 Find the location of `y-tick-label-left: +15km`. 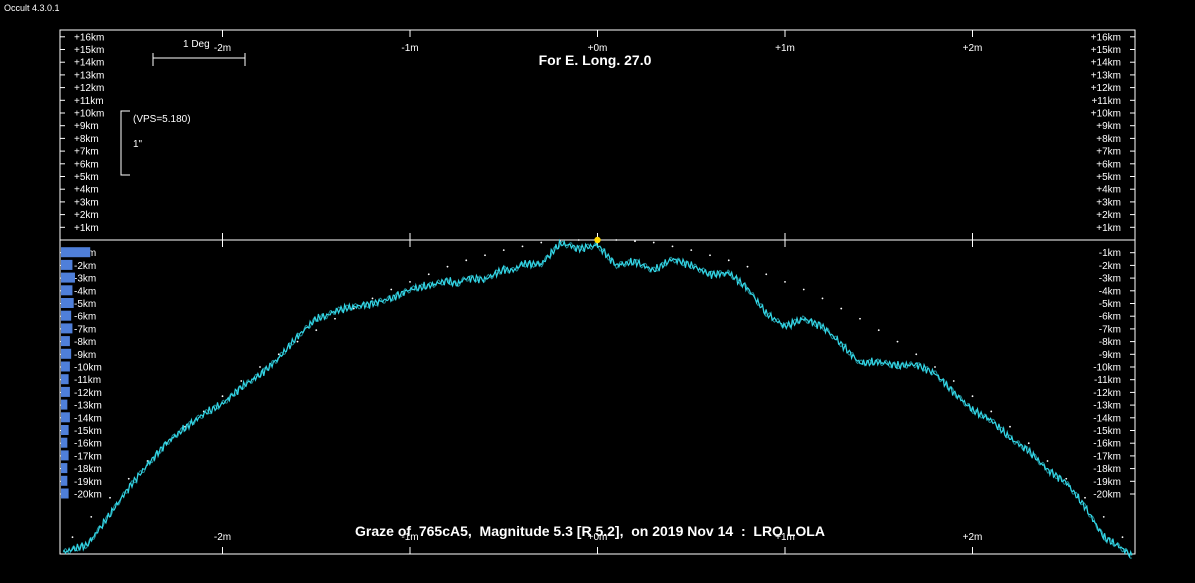

y-tick-label-left: +15km is located at coordinates (89, 50).